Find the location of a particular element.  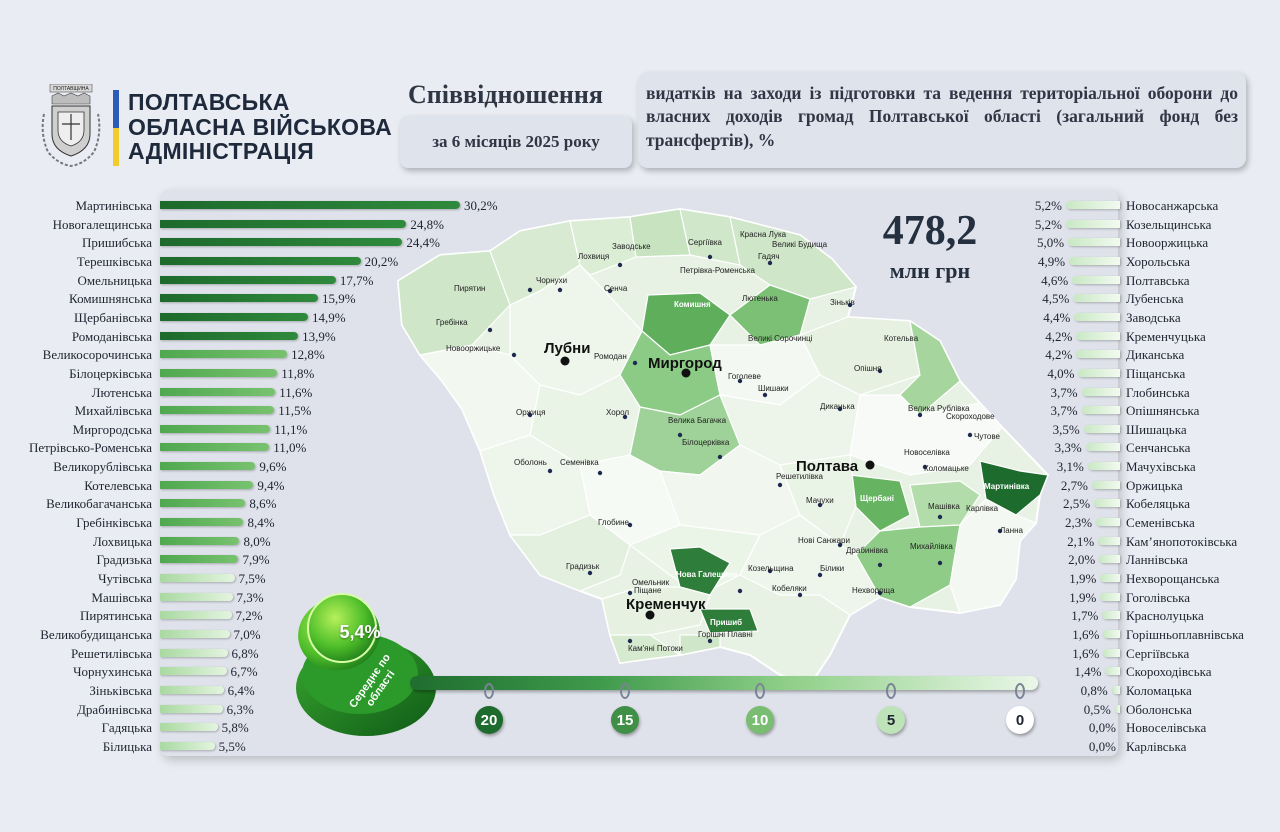

right-bar-row: 3,7% Опішнянська is located at coordinates (640, 411).